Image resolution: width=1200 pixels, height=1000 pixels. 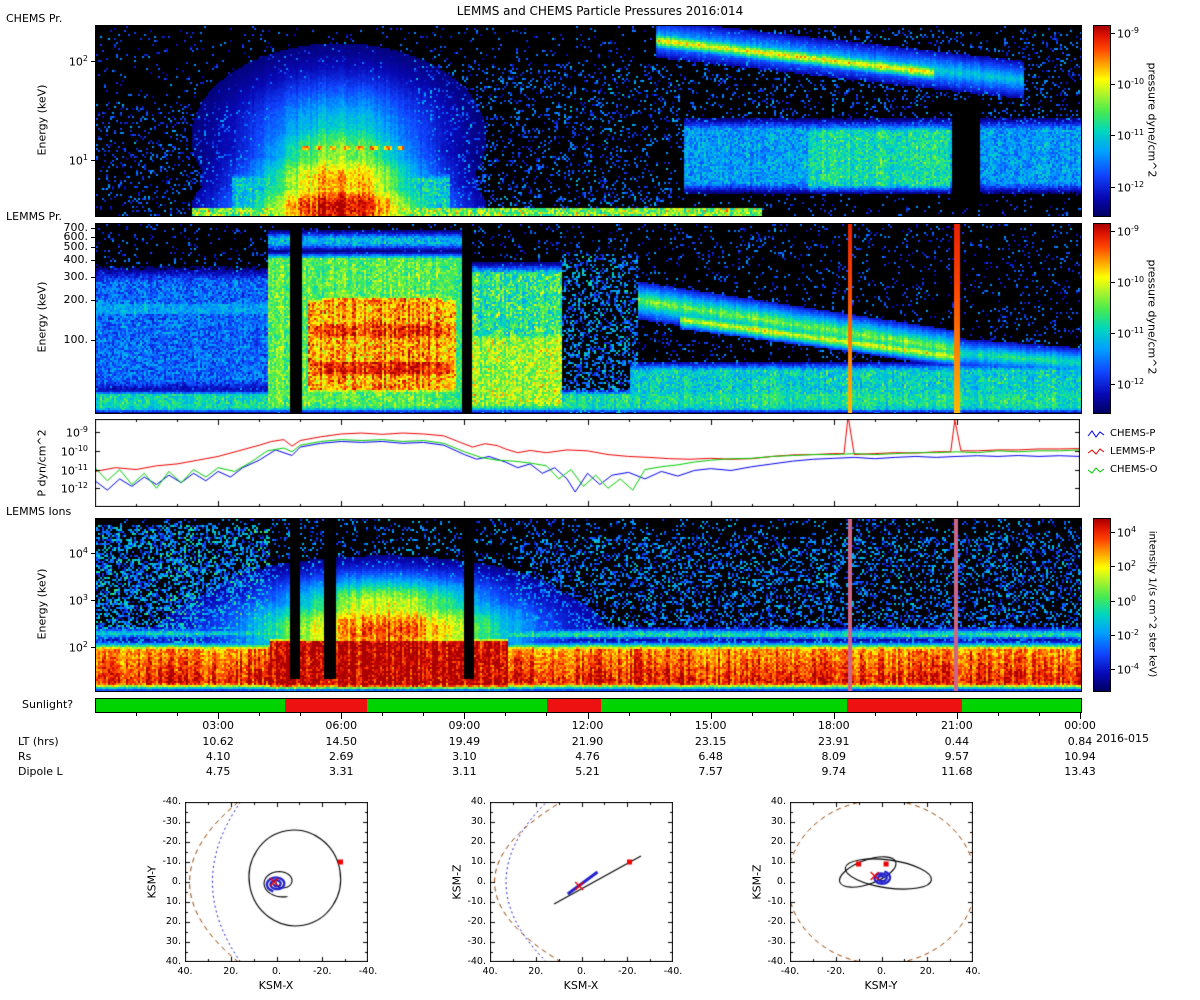 What do you see at coordinates (1128, 635) in the screenshot?
I see `cb4-tick-label: 10⁻²` at bounding box center [1128, 635].